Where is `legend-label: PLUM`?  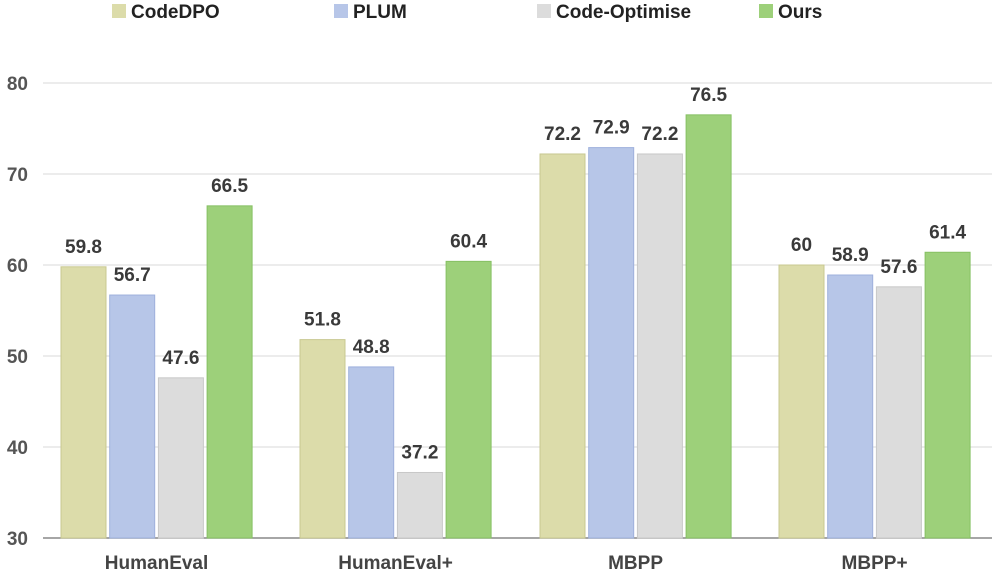 legend-label: PLUM is located at coordinates (380, 12).